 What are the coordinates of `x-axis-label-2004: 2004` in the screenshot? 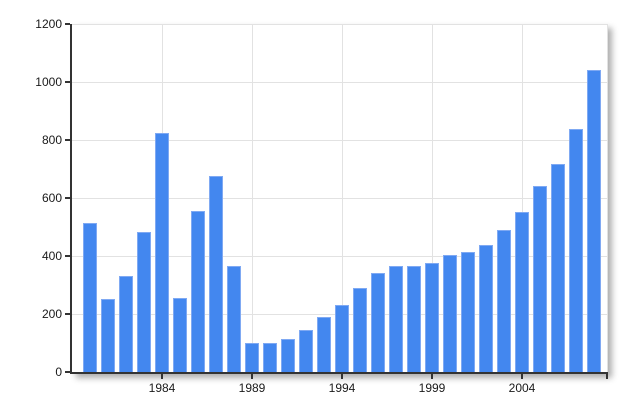 It's located at (522, 388).